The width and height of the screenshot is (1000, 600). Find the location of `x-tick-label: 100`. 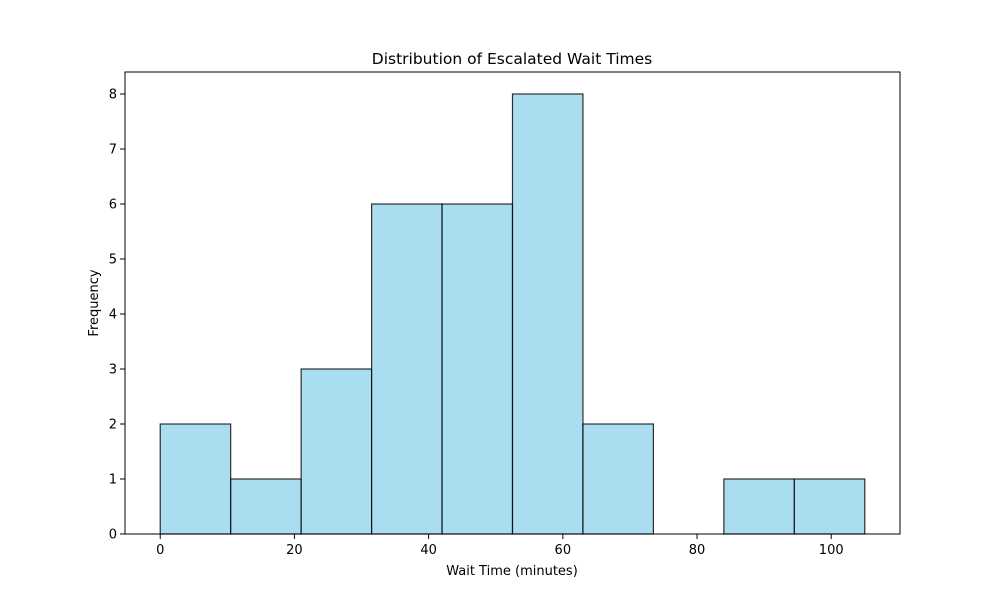

x-tick-label: 100 is located at coordinates (831, 550).